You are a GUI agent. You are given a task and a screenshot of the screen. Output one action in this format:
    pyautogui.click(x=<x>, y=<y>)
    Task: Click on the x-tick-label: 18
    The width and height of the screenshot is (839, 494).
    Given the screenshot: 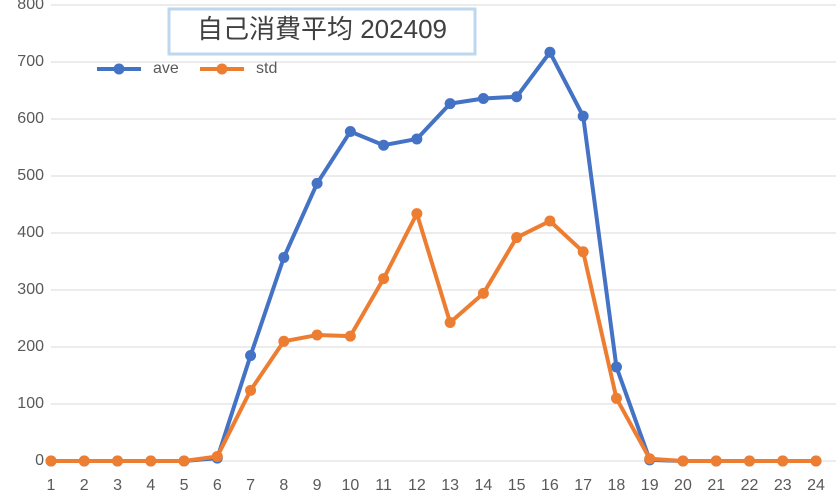 What is the action you would take?
    pyautogui.click(x=617, y=485)
    